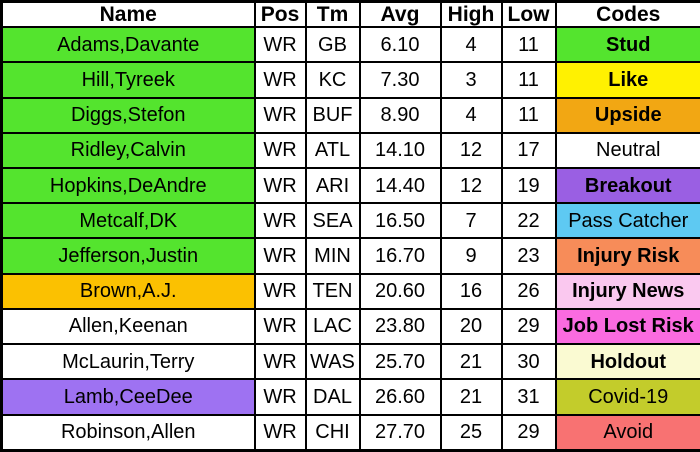  I want to click on player-name-cell: Ridley,Calvin, so click(128, 150).